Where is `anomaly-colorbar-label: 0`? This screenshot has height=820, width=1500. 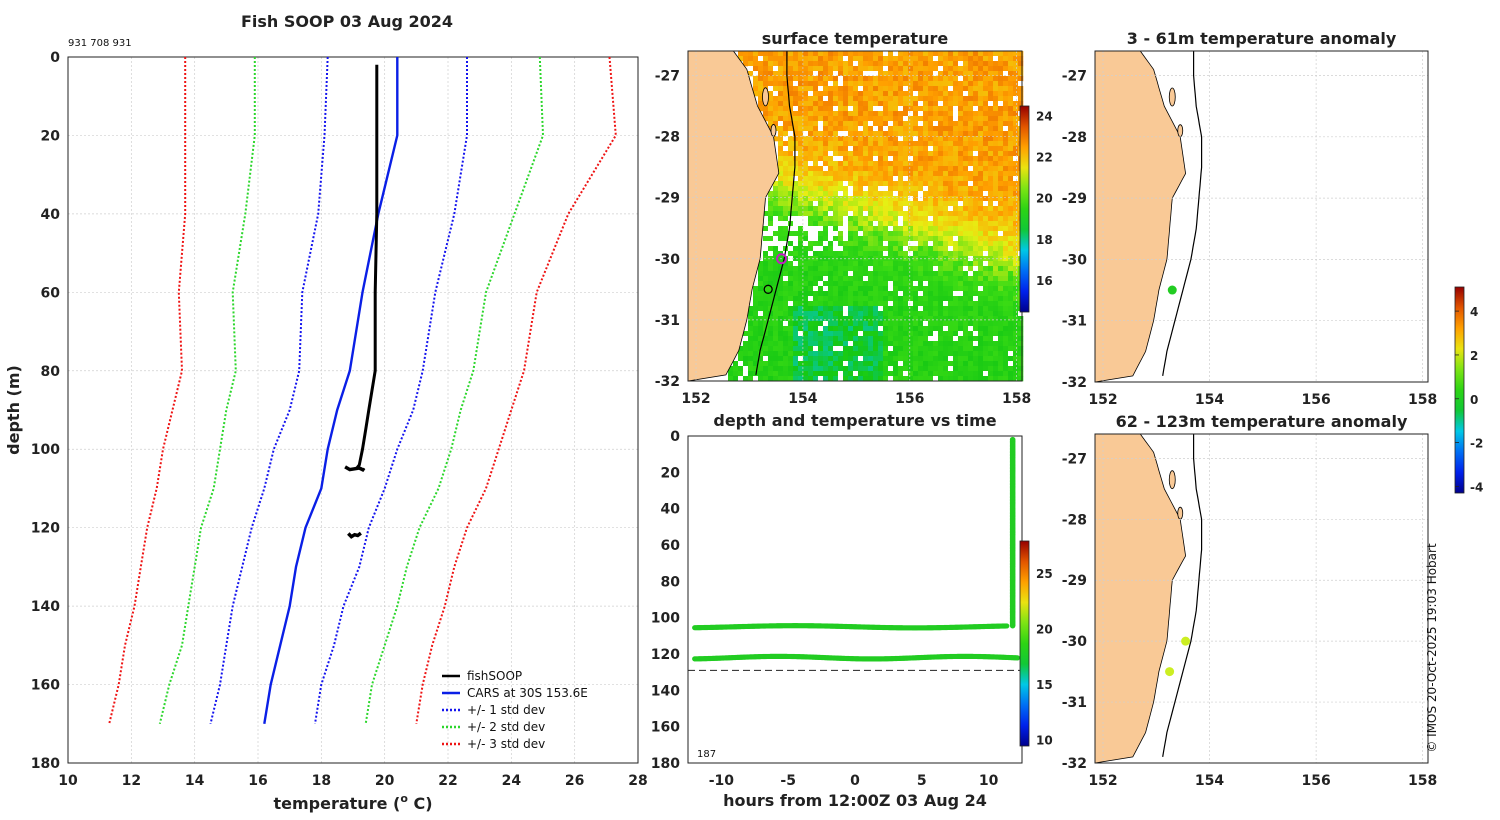
anomaly-colorbar-label: 0 is located at coordinates (1474, 400).